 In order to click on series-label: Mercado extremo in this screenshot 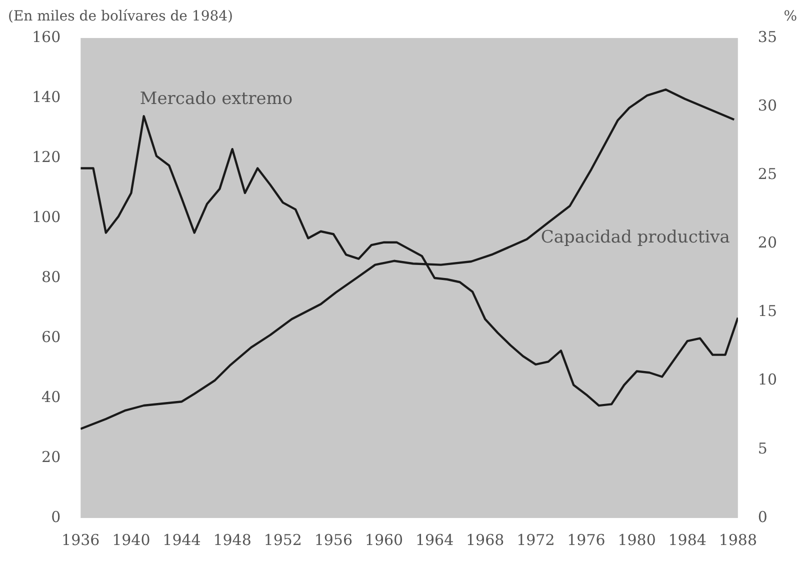, I will do `click(216, 99)`.